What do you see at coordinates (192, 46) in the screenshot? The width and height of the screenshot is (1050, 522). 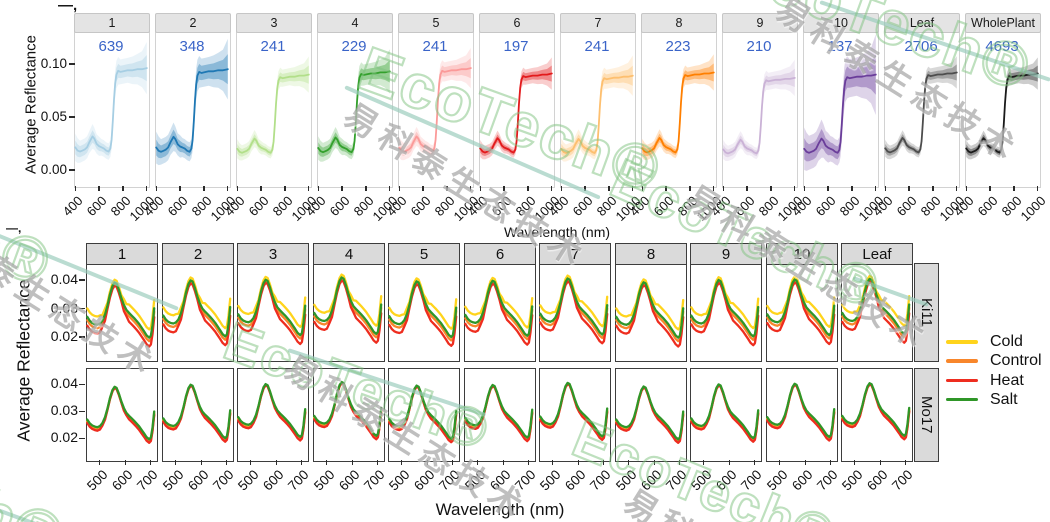 I see `facet-count: 348` at bounding box center [192, 46].